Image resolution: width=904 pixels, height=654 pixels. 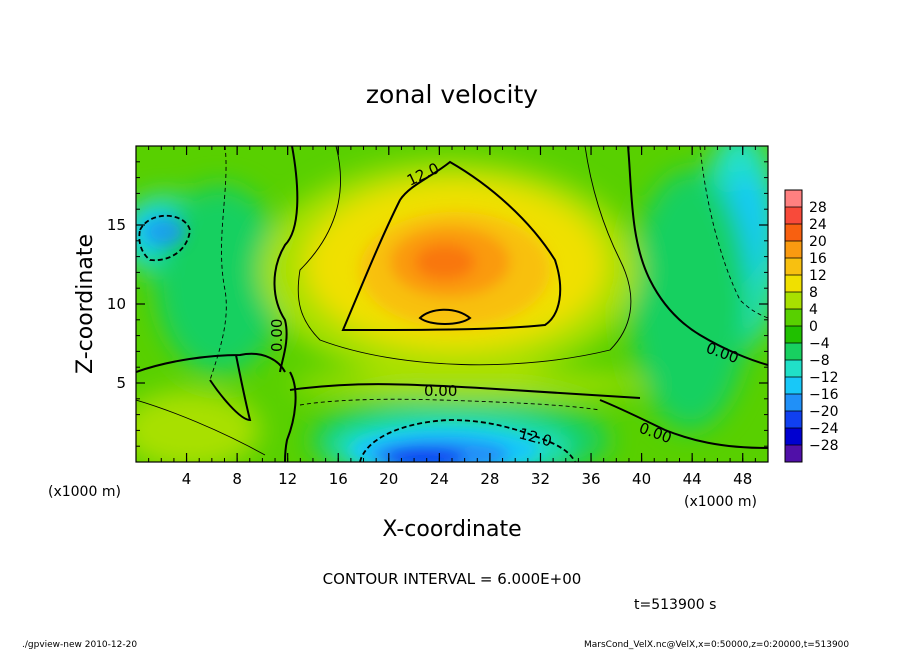 I want to click on x-unit-note-right: (x1000 m), so click(x=720, y=502).